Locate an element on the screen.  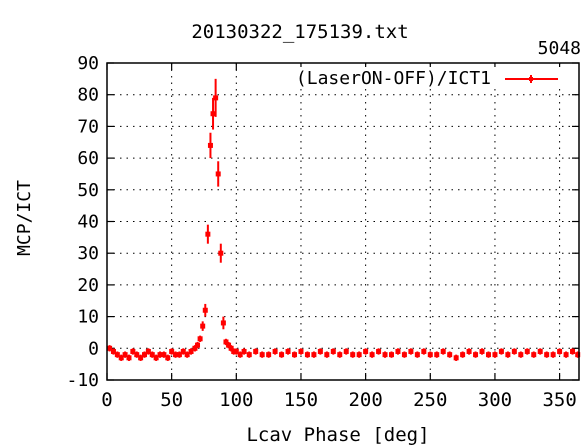
y-tick-label: 10 is located at coordinates (88, 317).